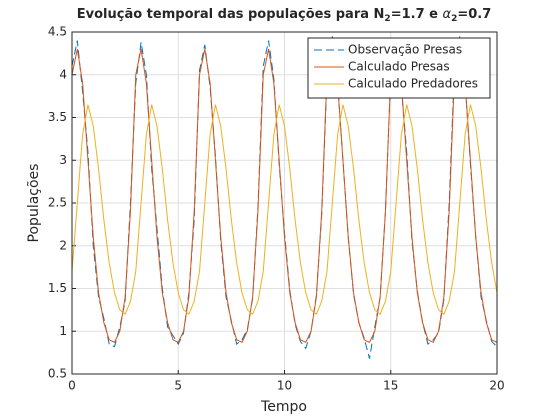 This screenshot has height=420, width=550. I want to click on y-tick-label: 1.5, so click(57, 288).